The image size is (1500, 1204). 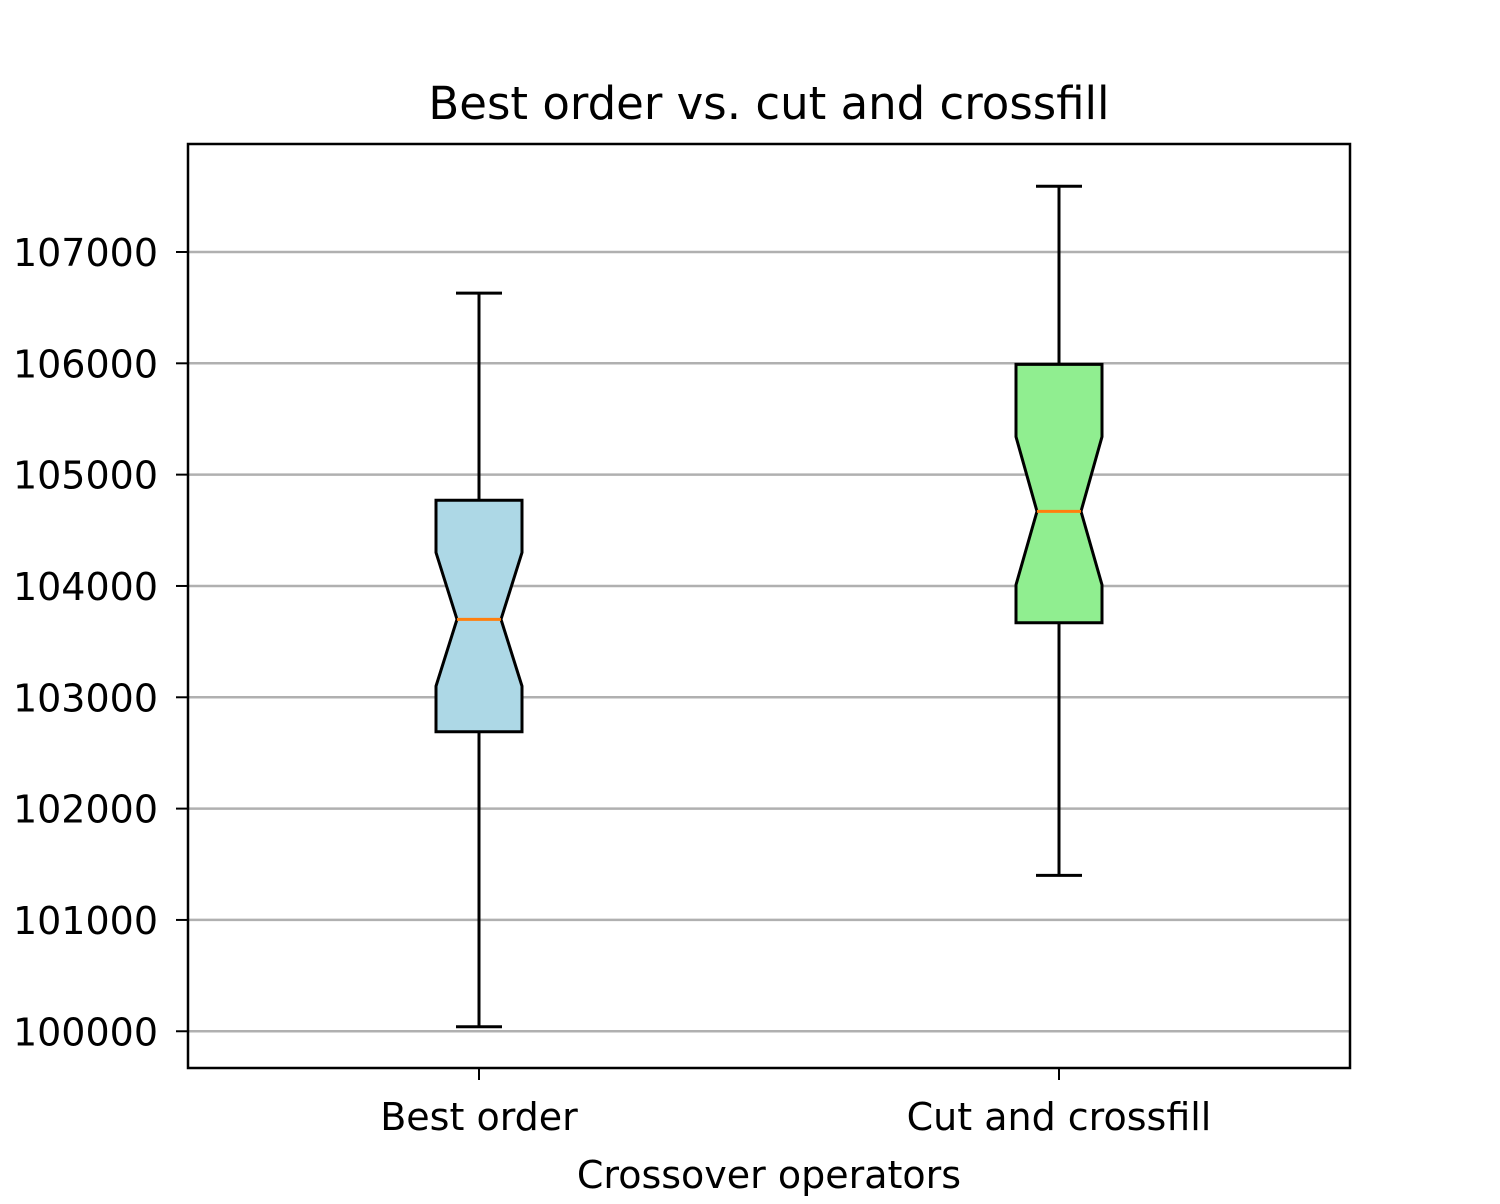 What do you see at coordinates (768, 103) in the screenshot?
I see `chart-title: Best order vs. cut and crossfill` at bounding box center [768, 103].